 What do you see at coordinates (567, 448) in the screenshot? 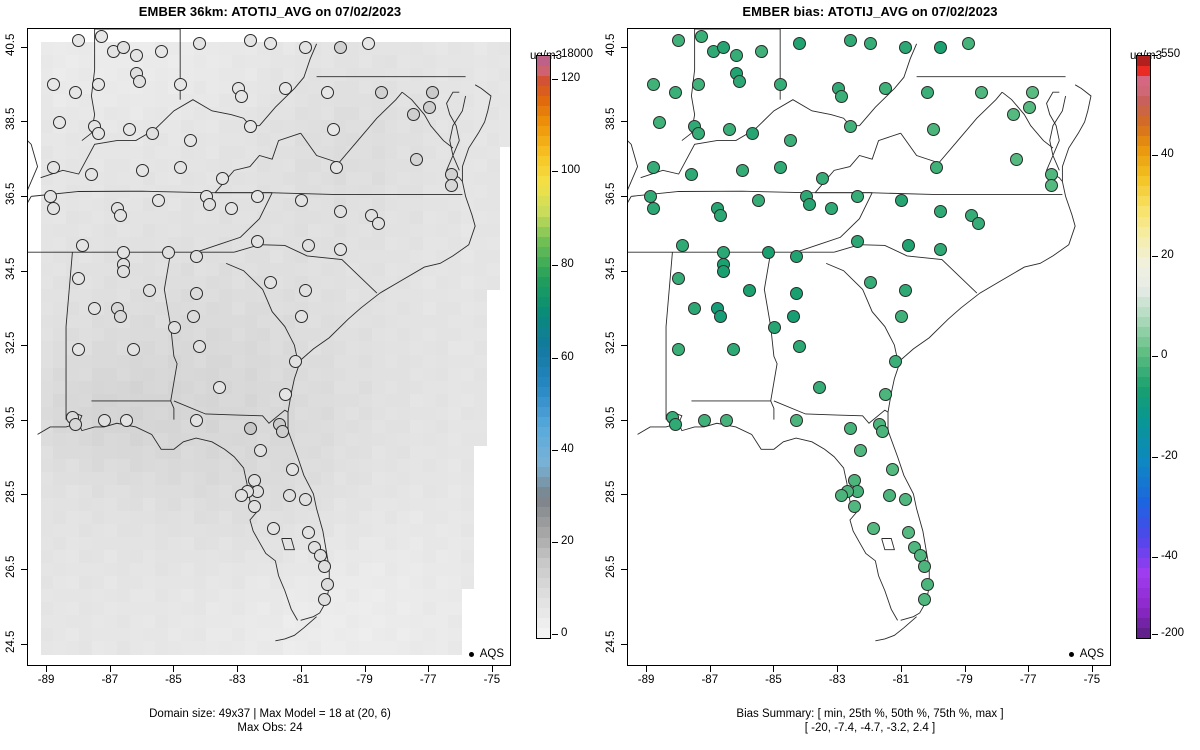
I see `colorbar-tick-label: 40` at bounding box center [567, 448].